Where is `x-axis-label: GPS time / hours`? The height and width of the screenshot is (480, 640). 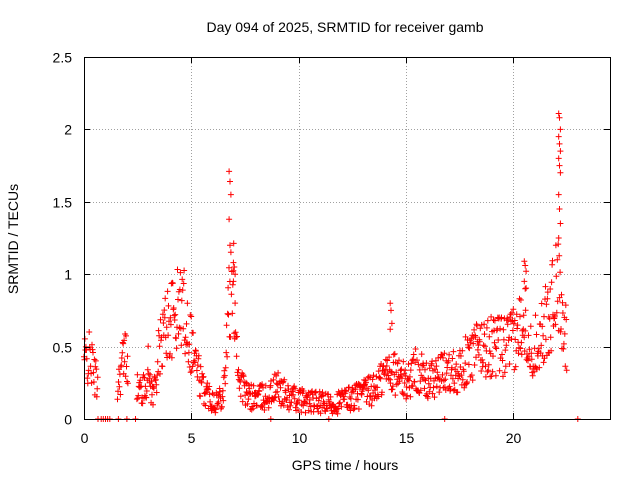
x-axis-label: GPS time / hours is located at coordinates (345, 465).